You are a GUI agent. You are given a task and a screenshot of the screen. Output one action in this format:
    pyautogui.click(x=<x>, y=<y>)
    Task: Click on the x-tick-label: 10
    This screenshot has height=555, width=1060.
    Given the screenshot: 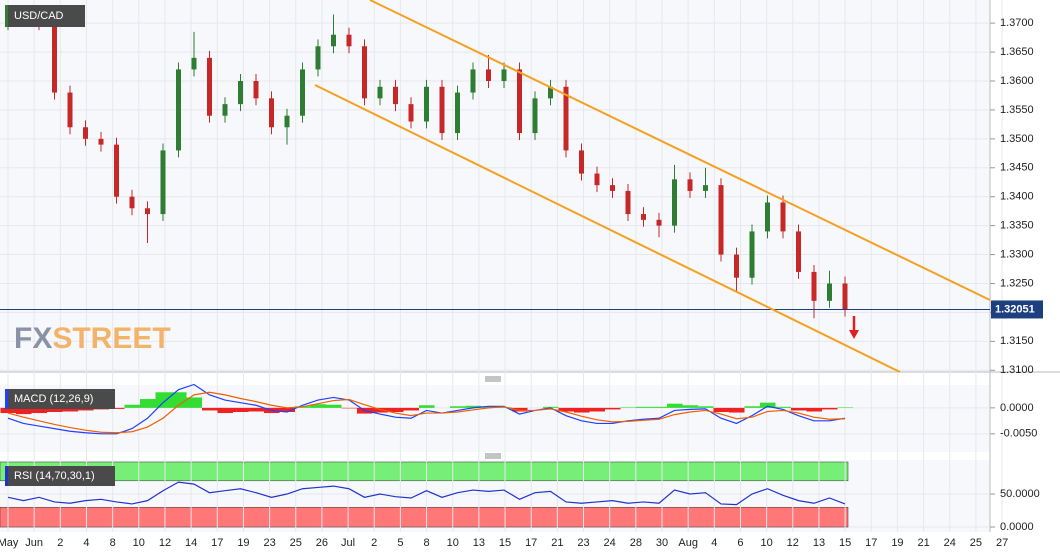 What is the action you would take?
    pyautogui.click(x=139, y=543)
    